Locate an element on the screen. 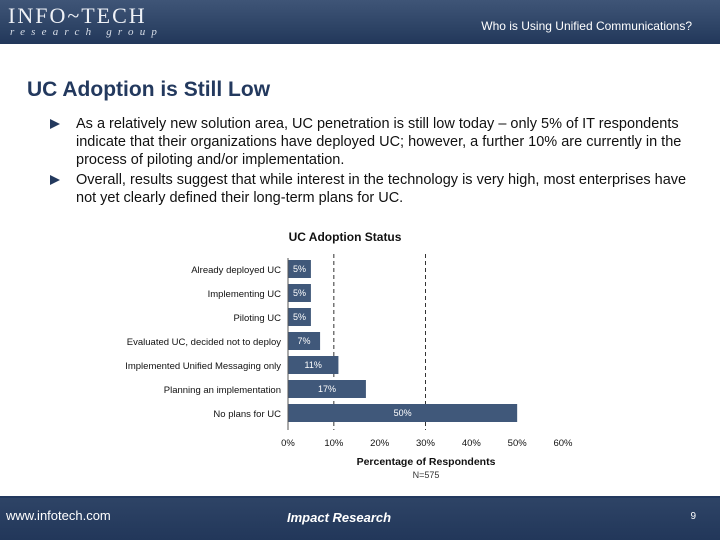 The width and height of the screenshot is (720, 540). footer-bar: www.infotech.com Impact Research 9 is located at coordinates (360, 519).